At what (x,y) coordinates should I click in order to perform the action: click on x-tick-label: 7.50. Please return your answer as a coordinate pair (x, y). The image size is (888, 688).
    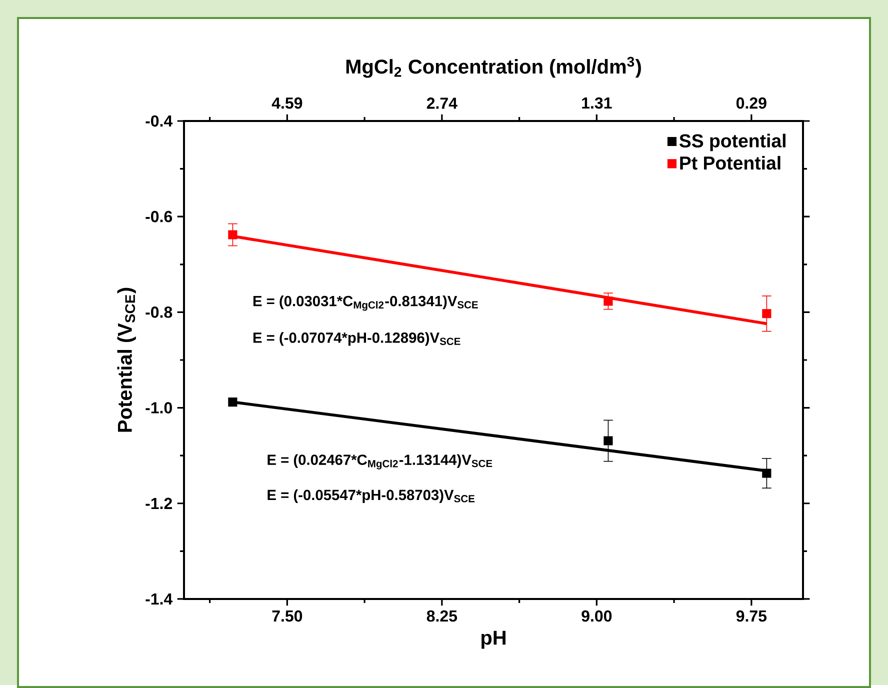
    Looking at the image, I should click on (287, 616).